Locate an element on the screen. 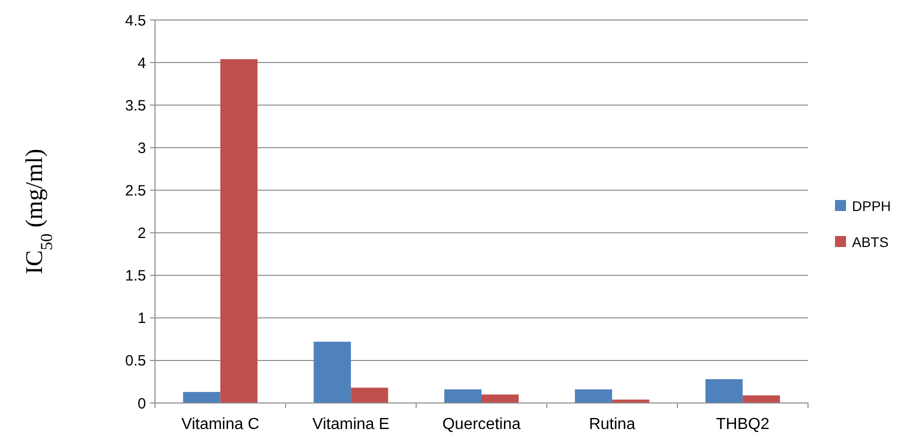 This screenshot has height=439, width=917. y-tick-label: 1.5 is located at coordinates (135, 276).